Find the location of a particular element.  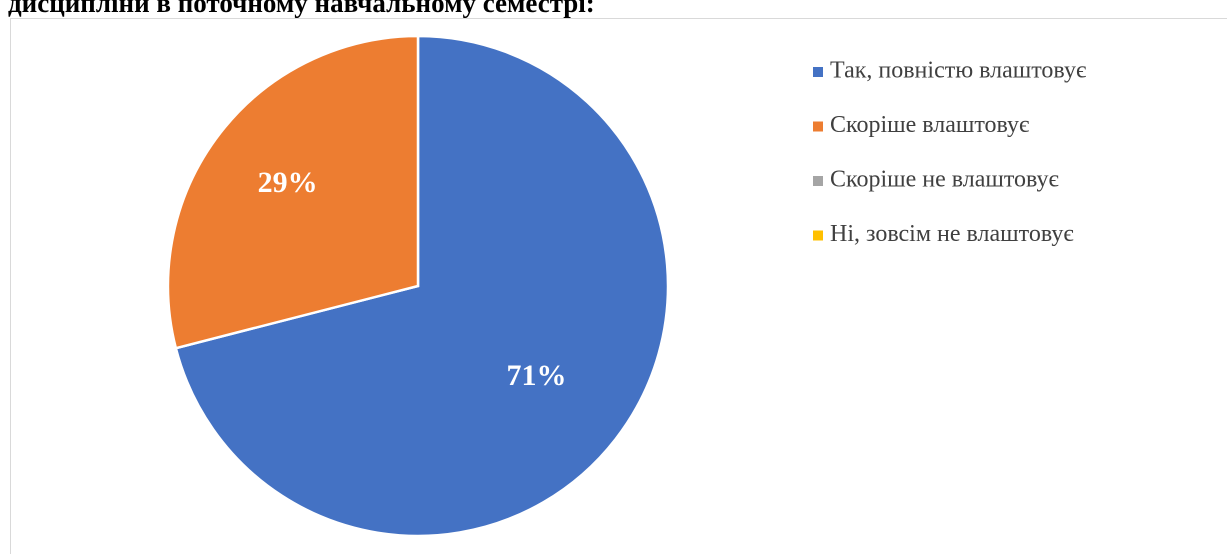

data-label: 71% is located at coordinates (537, 375).